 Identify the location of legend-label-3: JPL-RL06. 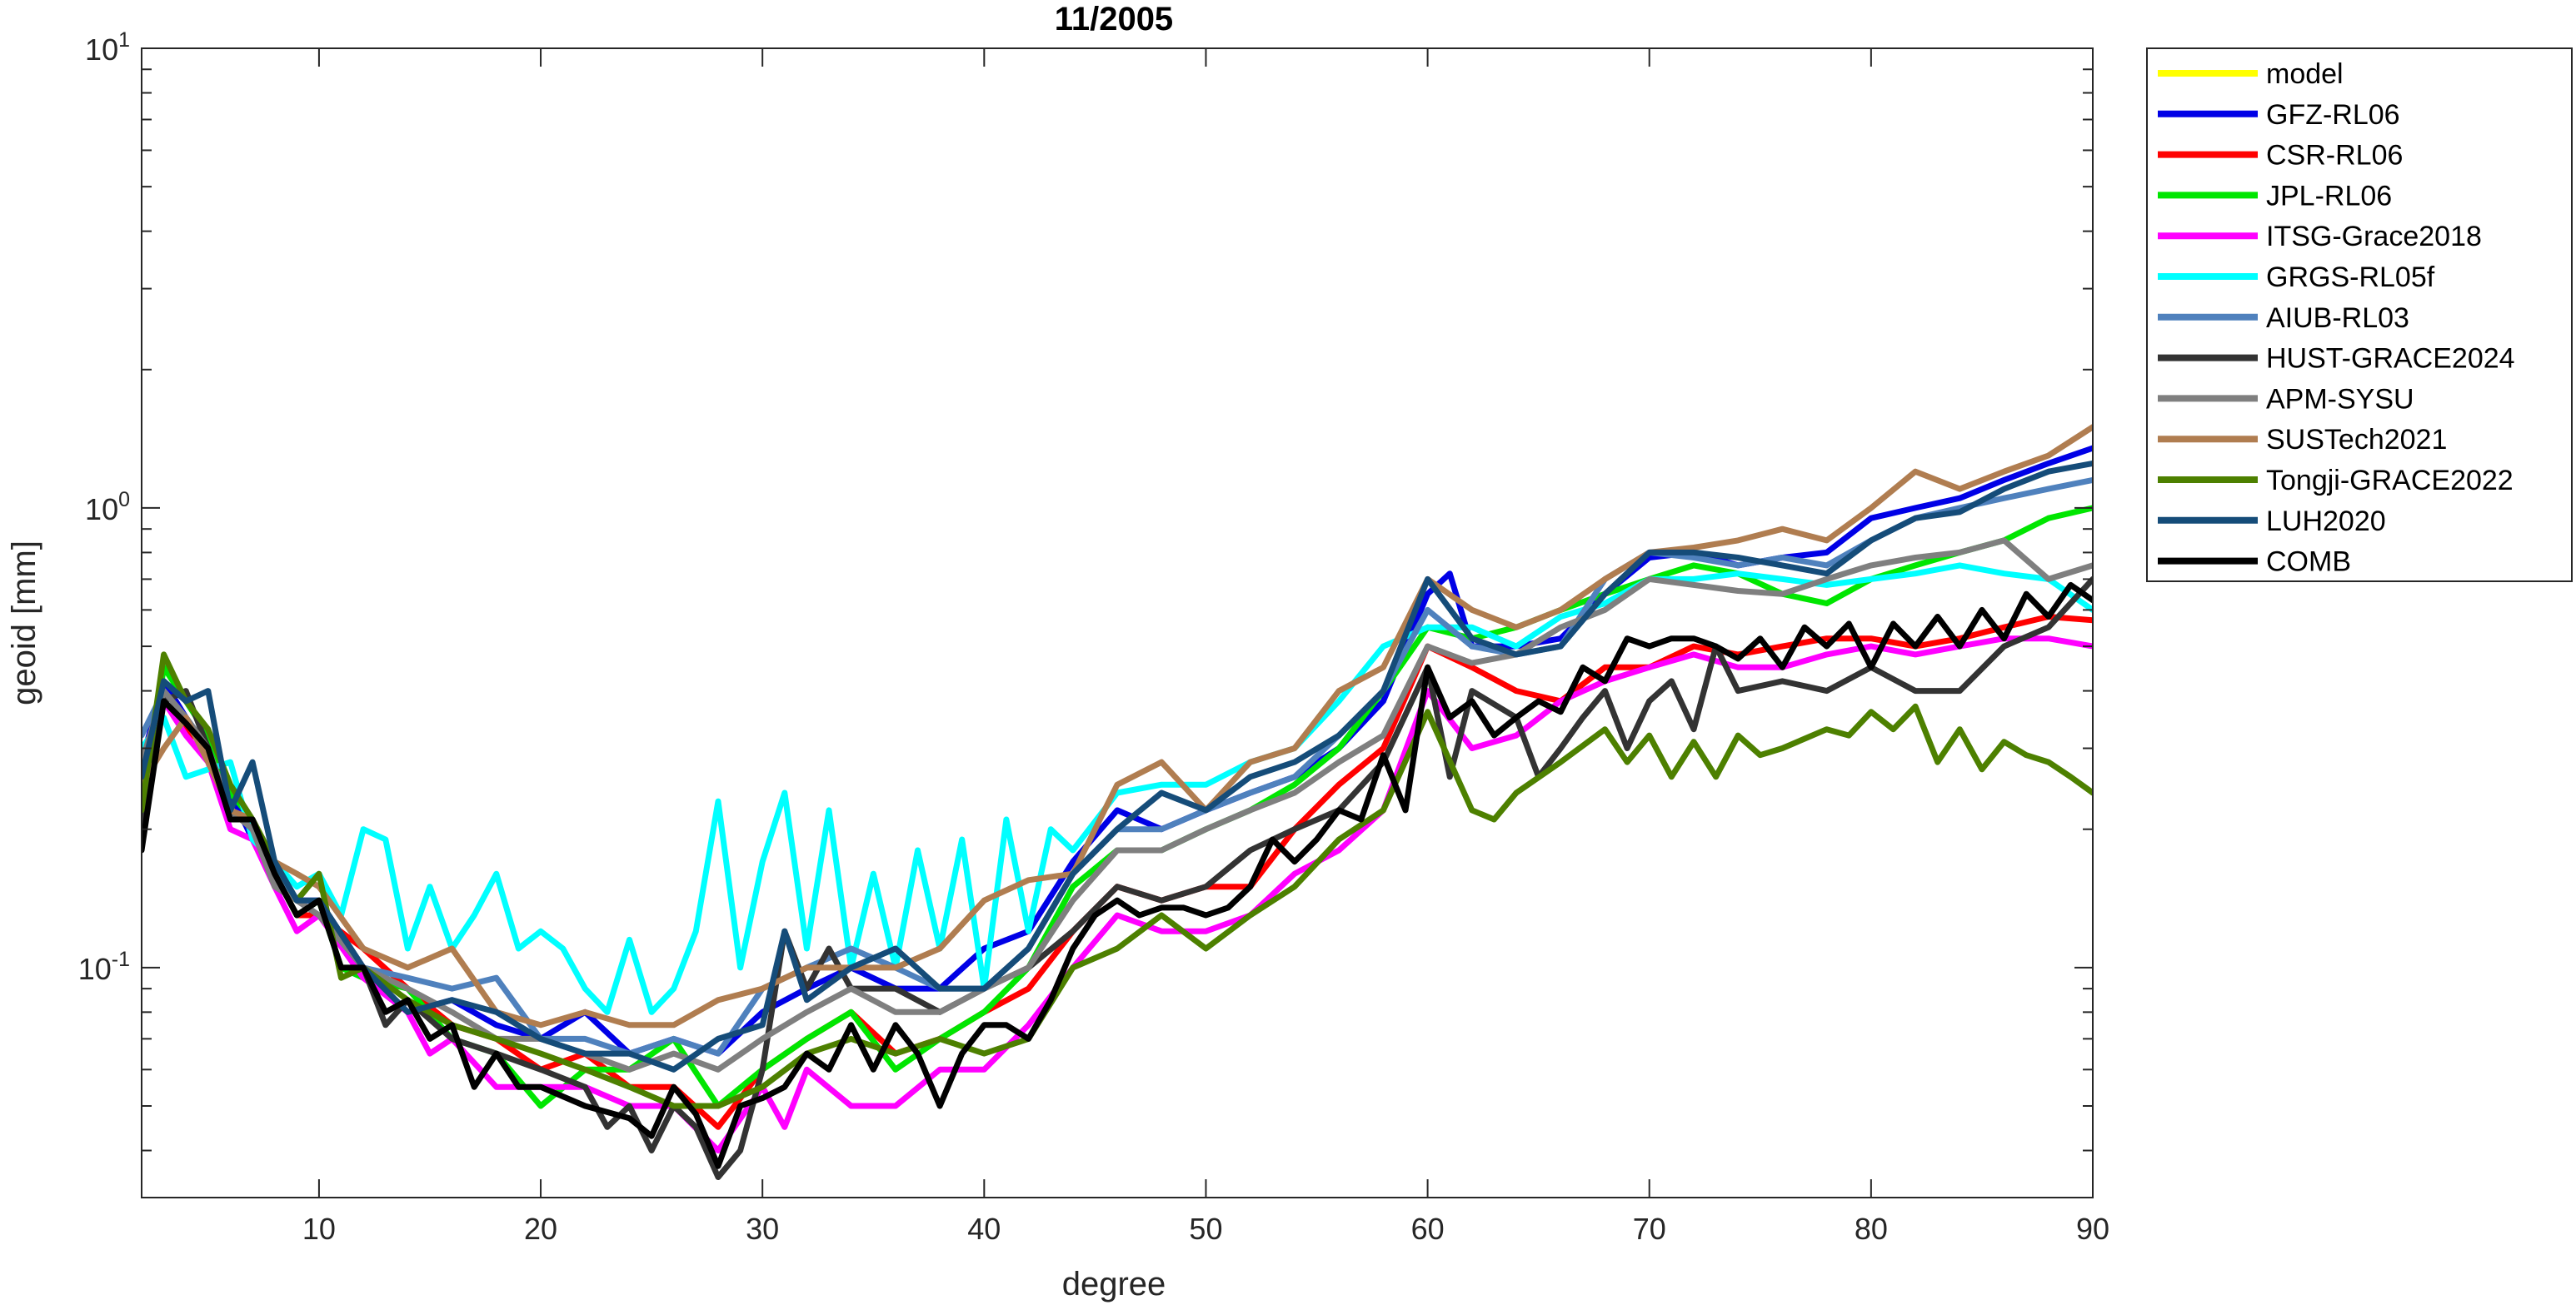
(2329, 196).